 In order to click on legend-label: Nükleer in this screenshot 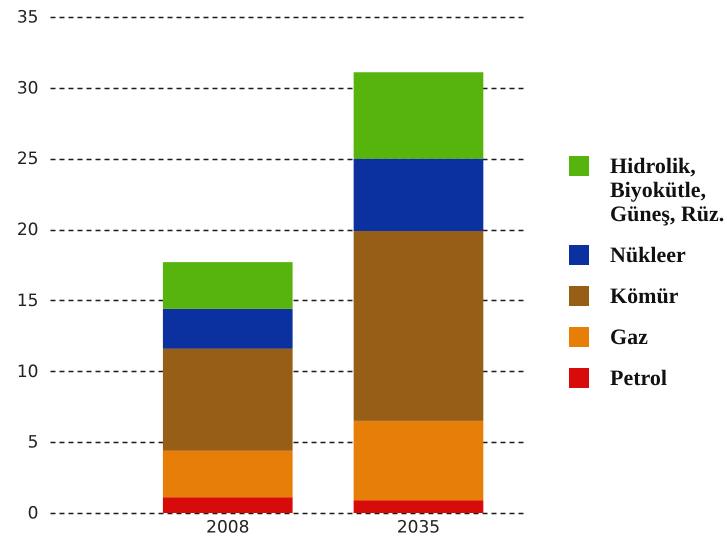, I will do `click(648, 254)`.